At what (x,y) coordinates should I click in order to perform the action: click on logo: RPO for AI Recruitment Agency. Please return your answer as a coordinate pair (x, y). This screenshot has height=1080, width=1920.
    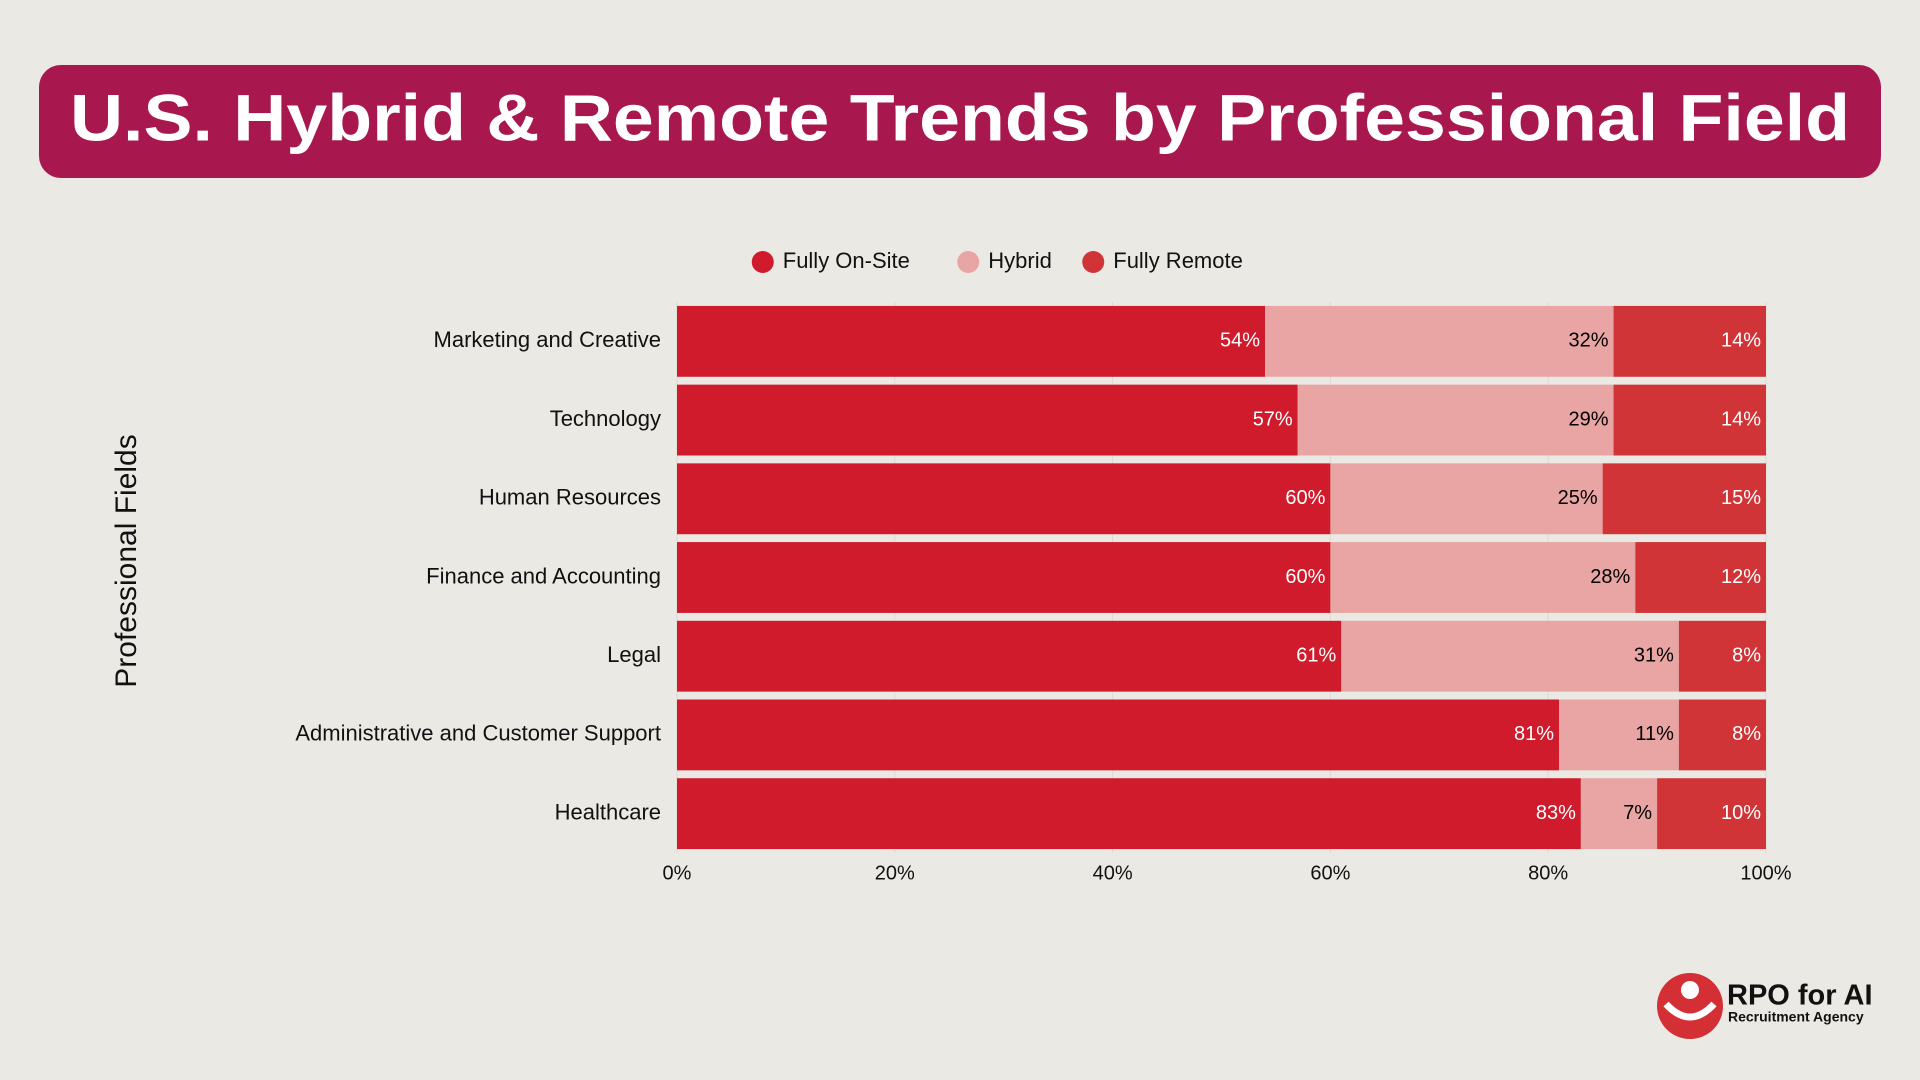
    Looking at the image, I should click on (1765, 1006).